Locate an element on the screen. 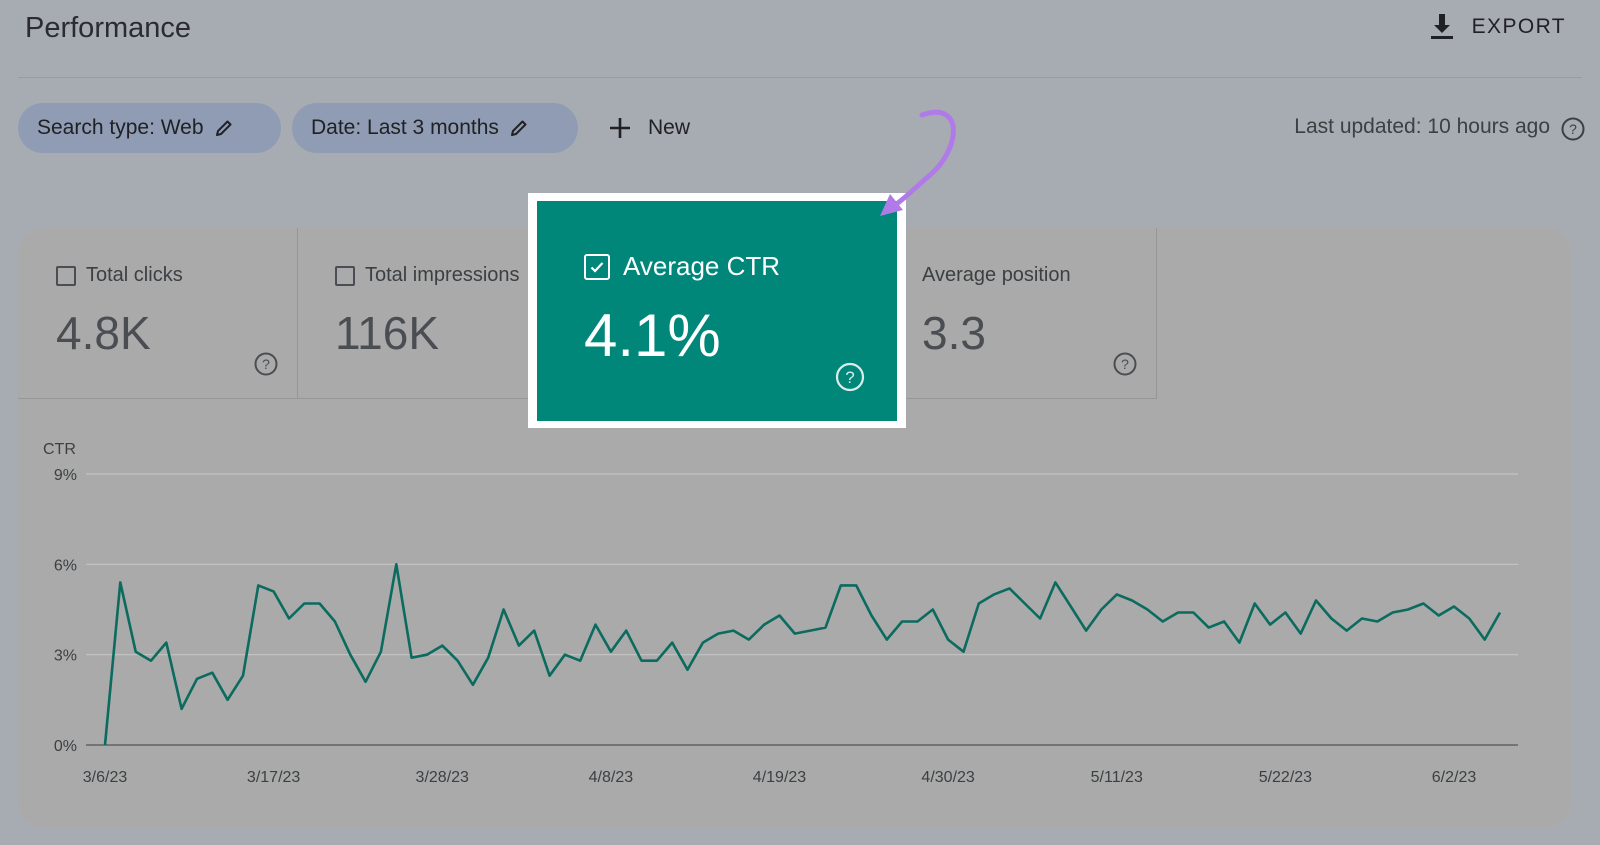 The height and width of the screenshot is (845, 1600). x-tick-label: 4/8/23 is located at coordinates (611, 777).